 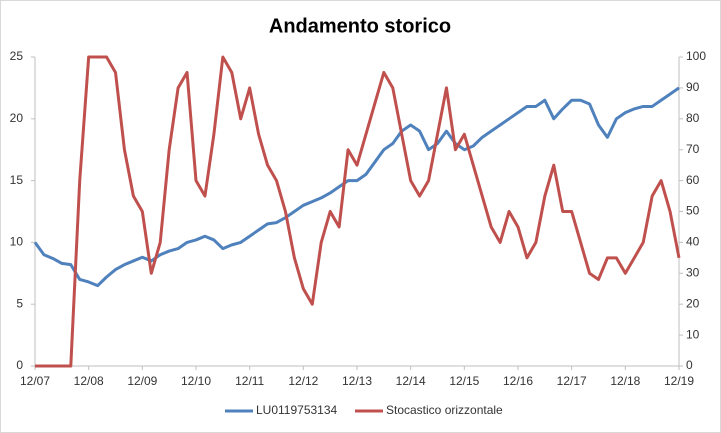 What do you see at coordinates (17, 242) in the screenshot?
I see `y-tick-label: 10` at bounding box center [17, 242].